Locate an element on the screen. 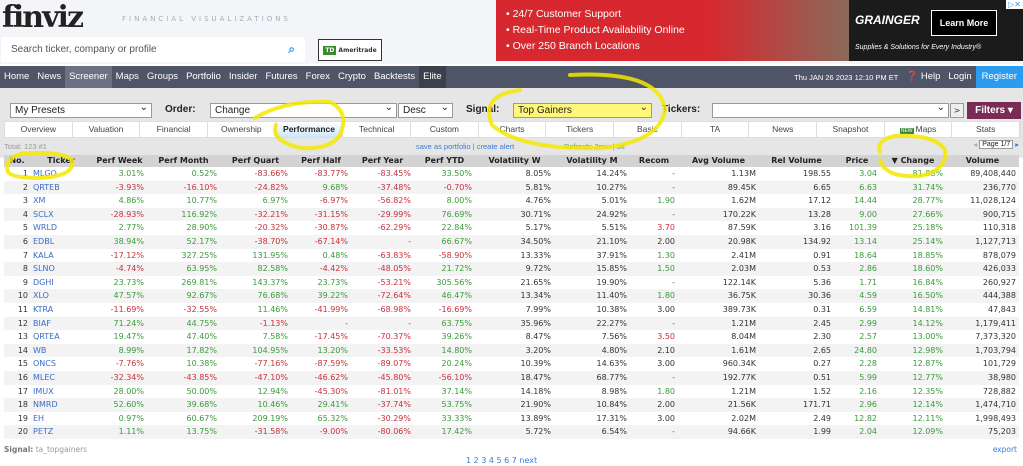 This screenshot has width=1023, height=466. column-header: Perf Year is located at coordinates (382, 161).